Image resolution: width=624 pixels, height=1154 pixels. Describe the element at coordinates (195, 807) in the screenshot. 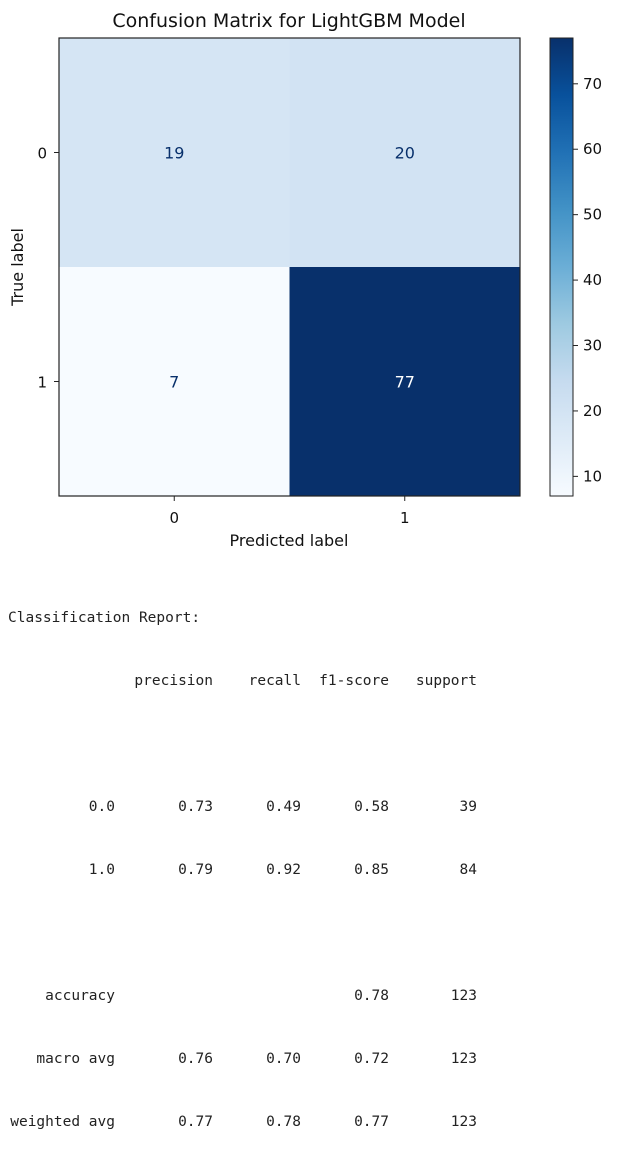

I see `row-precision: 0.73` at that location.